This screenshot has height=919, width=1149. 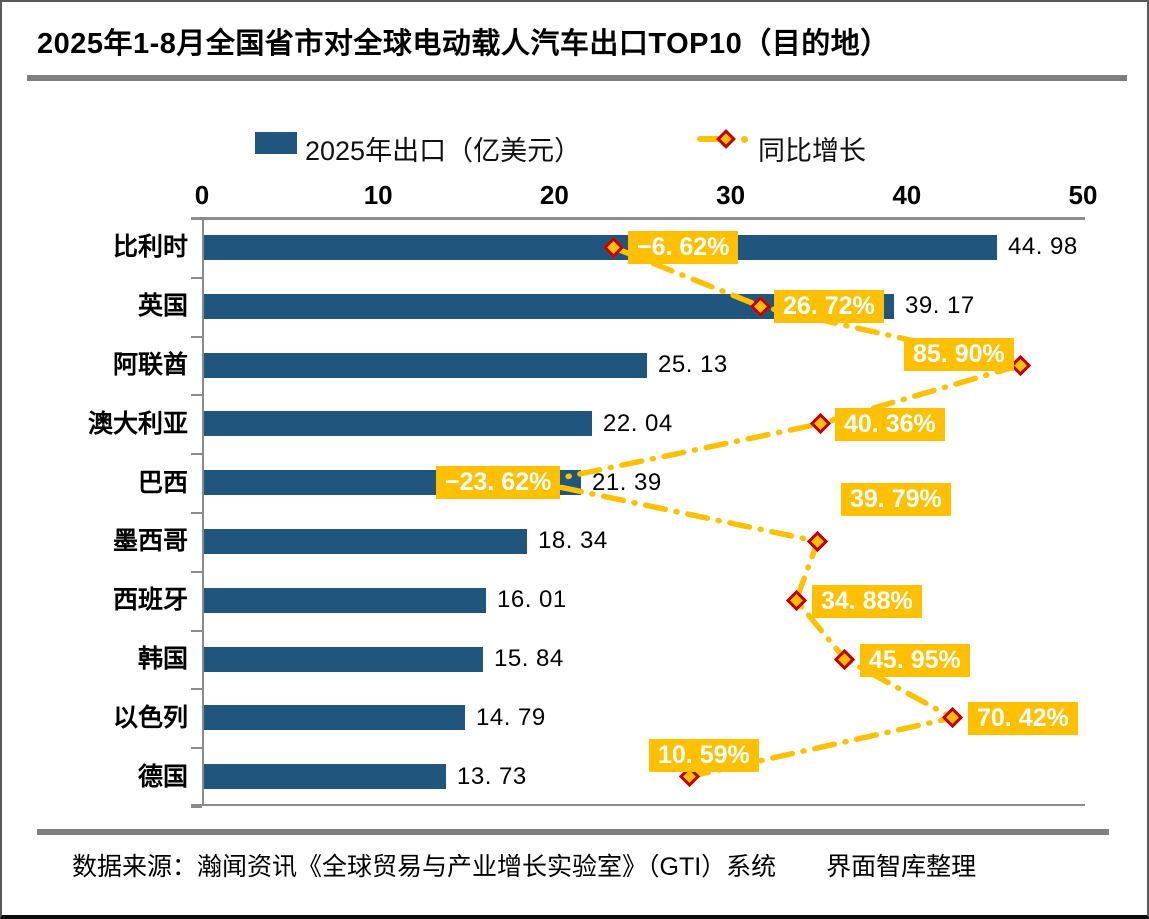 I want to click on category-label: 墨西哥, so click(x=150, y=541).